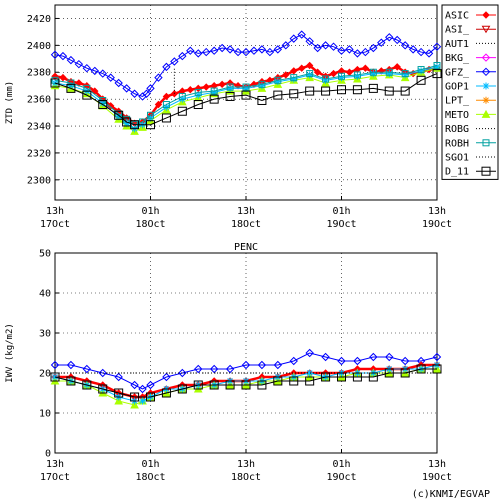 Image resolution: width=500 pixels, height=500 pixels. I want to click on ztd-y-tick-label: 2360, so click(39, 100).